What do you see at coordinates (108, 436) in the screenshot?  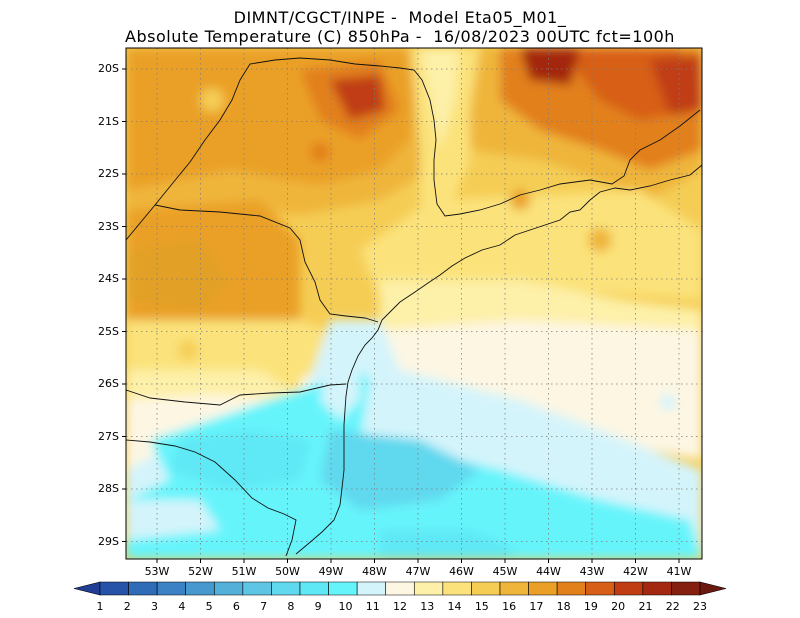 I see `lat-label: 27S` at bounding box center [108, 436].